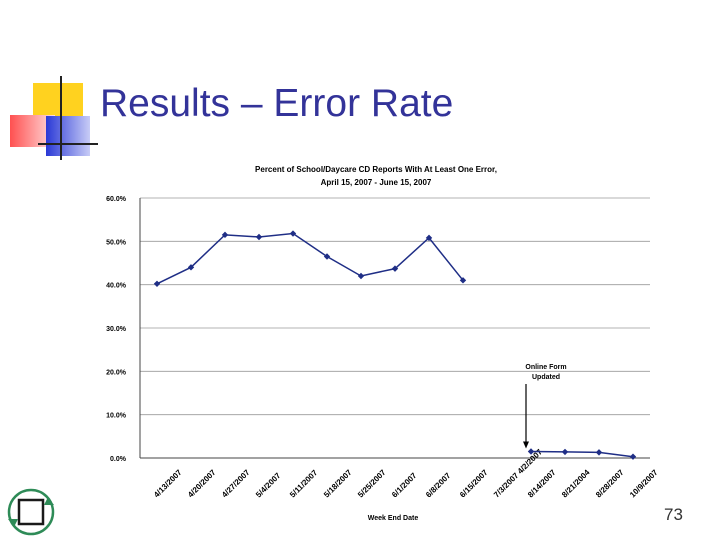 The width and height of the screenshot is (720, 540). What do you see at coordinates (168, 483) in the screenshot?
I see `x-tick-label: 4/13/2007` at bounding box center [168, 483].